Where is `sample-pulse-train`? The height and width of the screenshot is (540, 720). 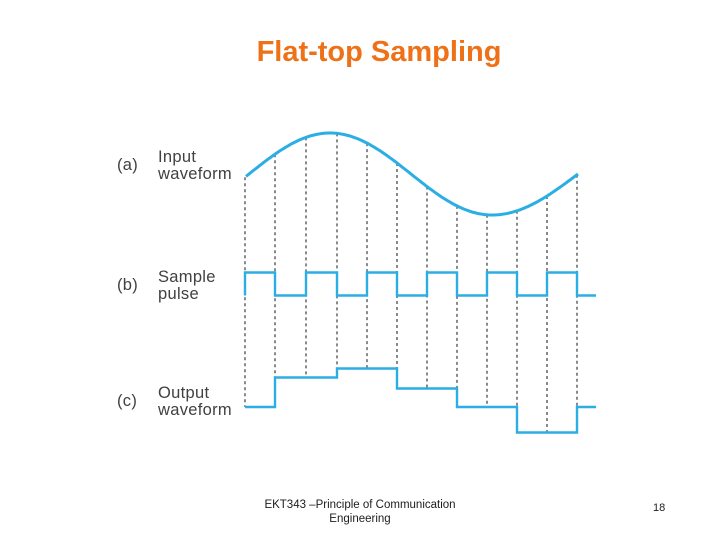
sample-pulse-train is located at coordinates (419, 284).